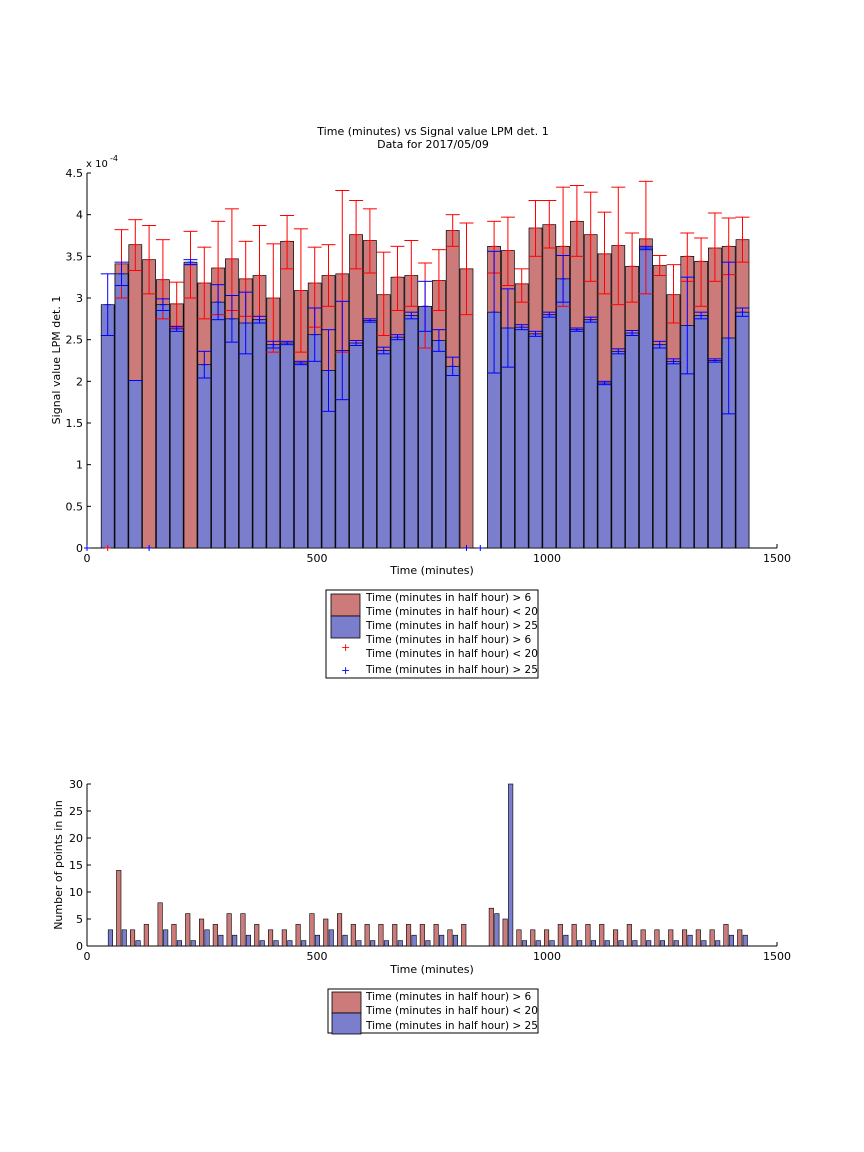 This screenshot has width=864, height=1152. Describe the element at coordinates (345, 670) in the screenshot. I see `top-legend-plus-blue: +` at that location.